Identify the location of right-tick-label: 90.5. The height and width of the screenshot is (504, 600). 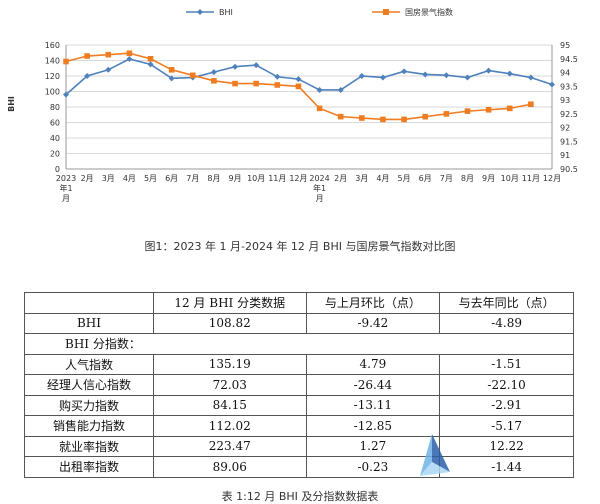
(569, 169).